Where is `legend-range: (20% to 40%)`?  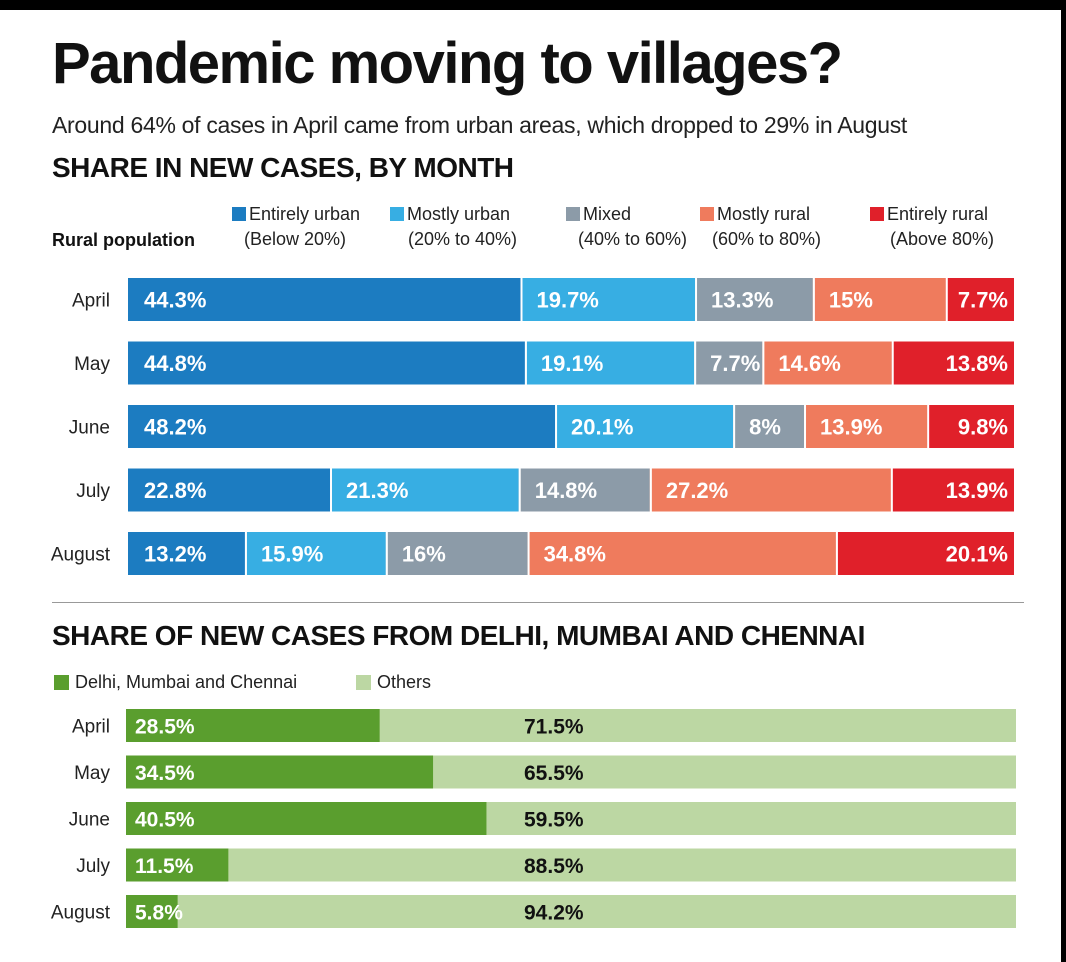
legend-range: (20% to 40%) is located at coordinates (463, 239).